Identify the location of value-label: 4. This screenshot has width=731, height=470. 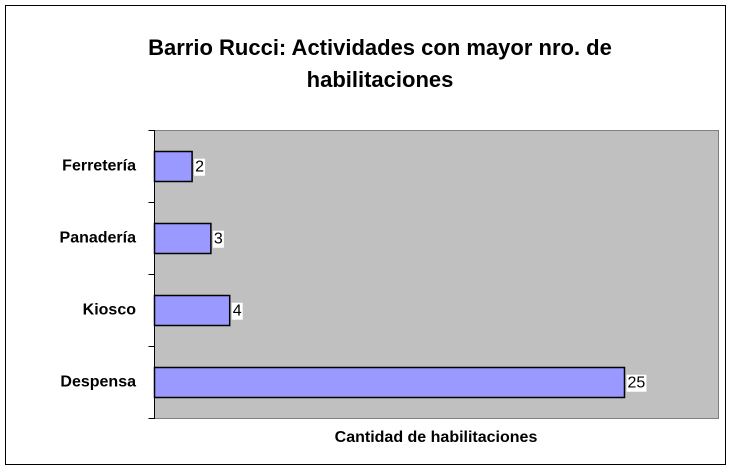
(237, 311).